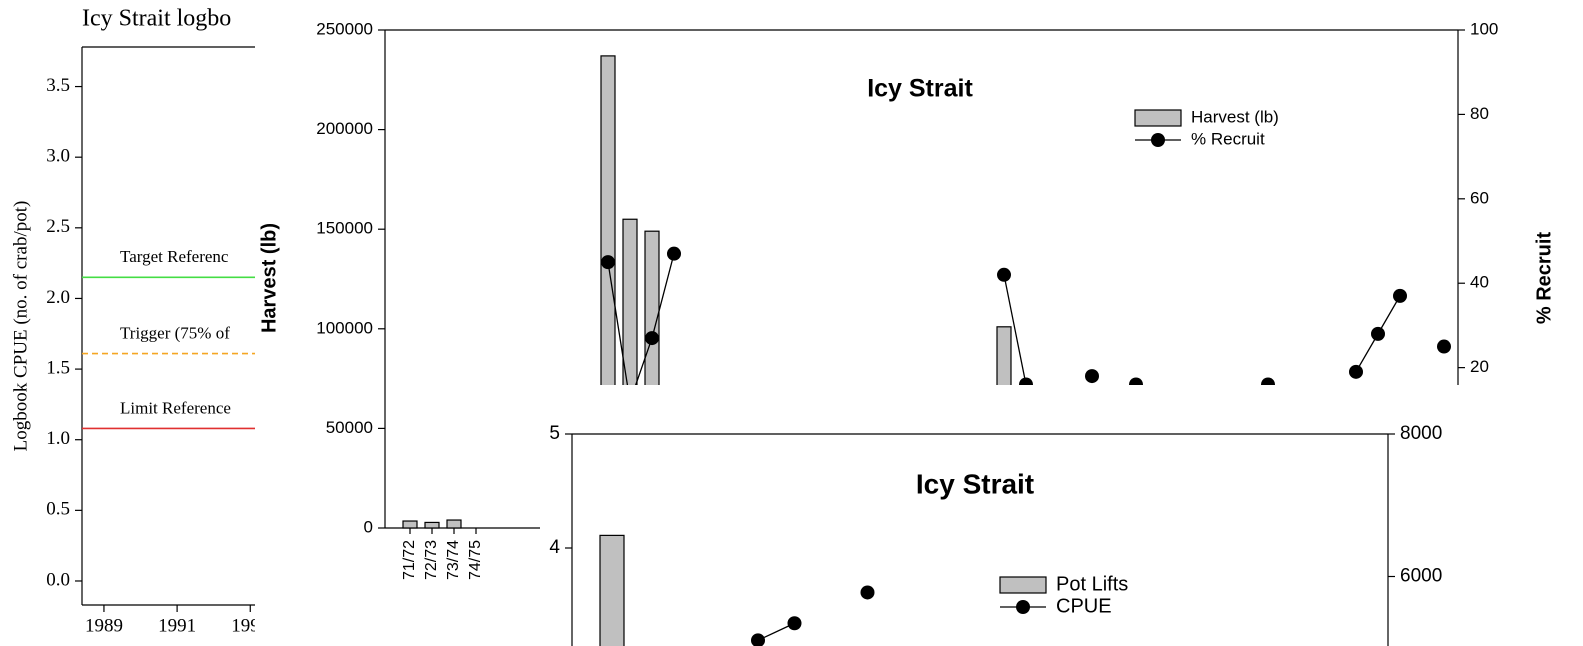  I want to click on y-tick-label: 2.5, so click(58, 226).